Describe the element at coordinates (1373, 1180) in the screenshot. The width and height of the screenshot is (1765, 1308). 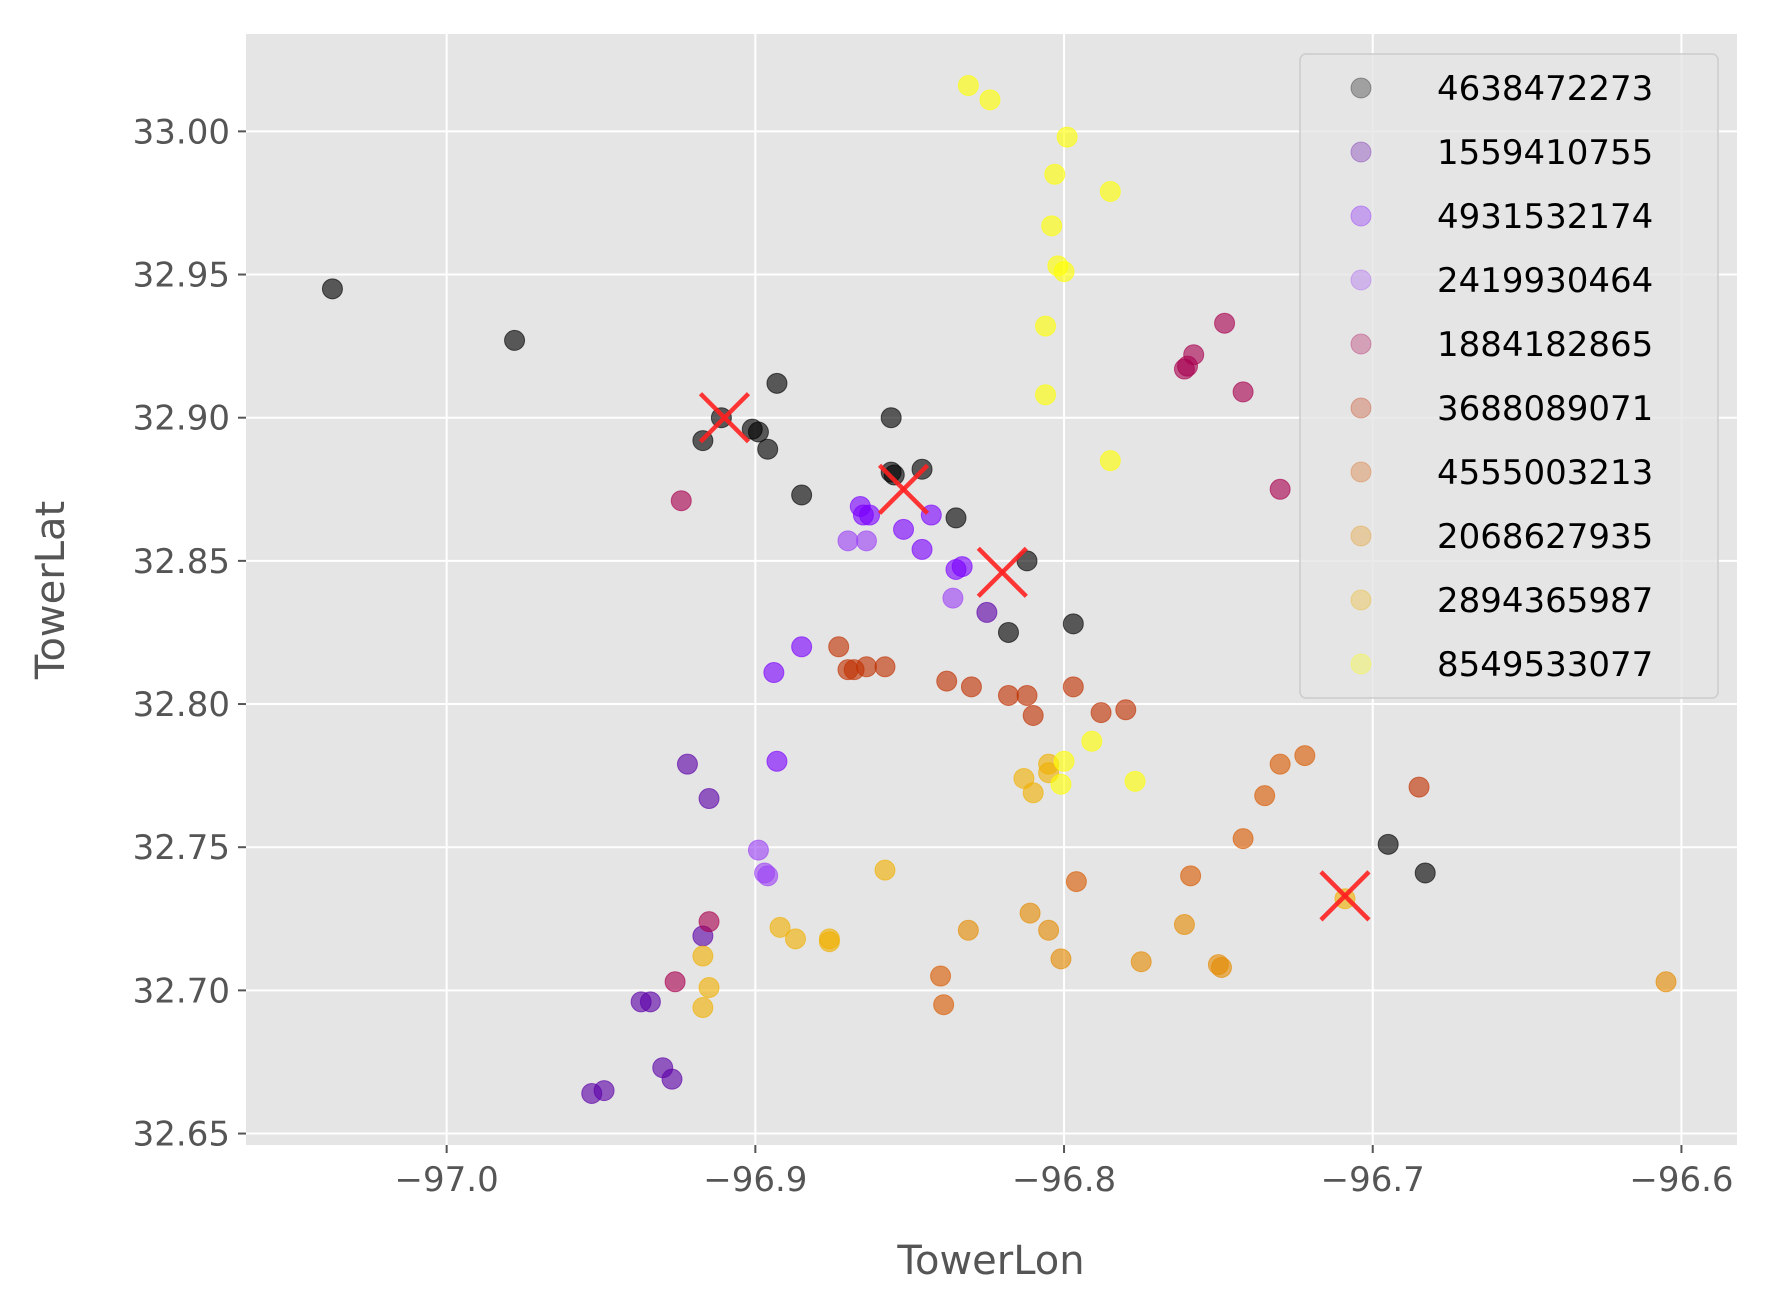
I see `x-tick-label: −96.7` at that location.